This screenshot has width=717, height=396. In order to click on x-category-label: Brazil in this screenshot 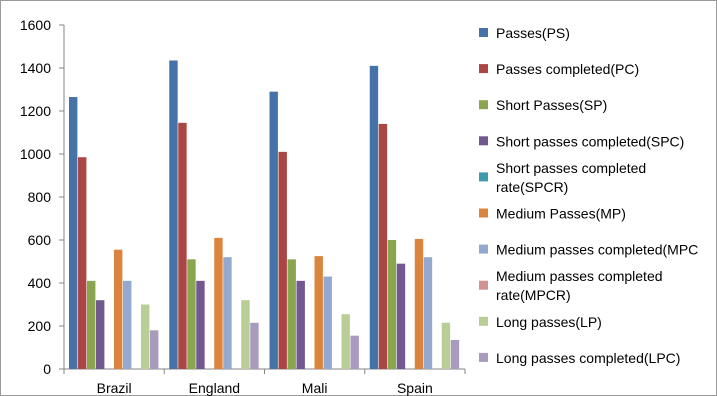, I will do `click(114, 388)`.